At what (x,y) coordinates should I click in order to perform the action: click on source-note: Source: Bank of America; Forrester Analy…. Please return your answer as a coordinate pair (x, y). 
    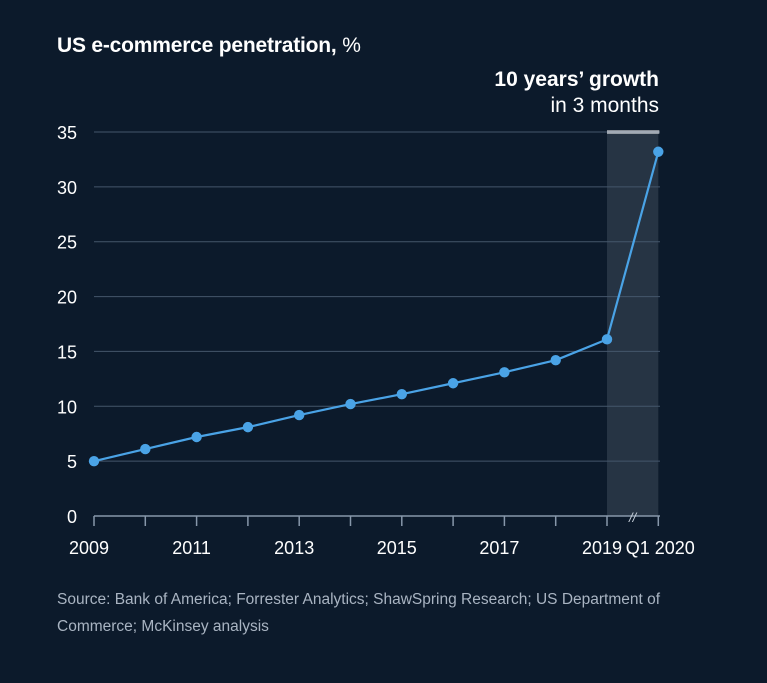
    Looking at the image, I should click on (359, 613).